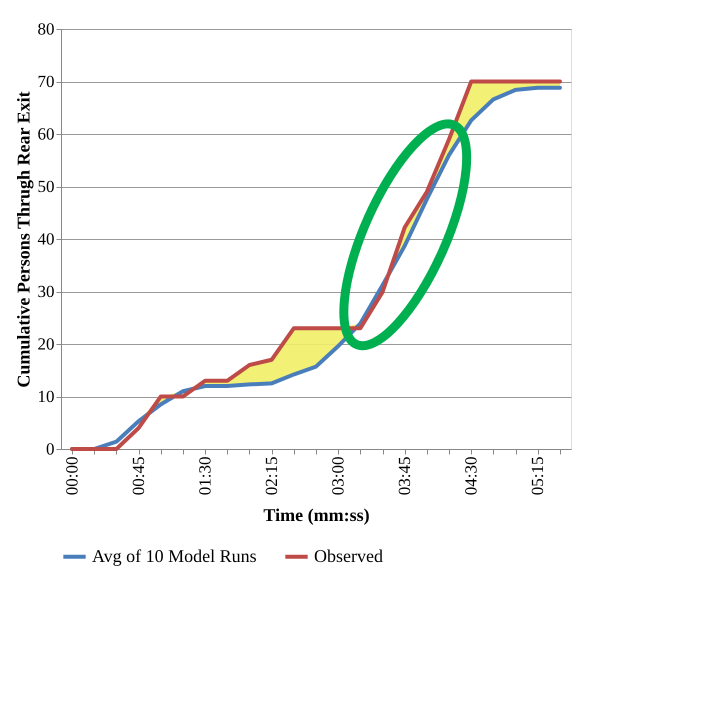  I want to click on y-tick-label: 40, so click(46, 239).